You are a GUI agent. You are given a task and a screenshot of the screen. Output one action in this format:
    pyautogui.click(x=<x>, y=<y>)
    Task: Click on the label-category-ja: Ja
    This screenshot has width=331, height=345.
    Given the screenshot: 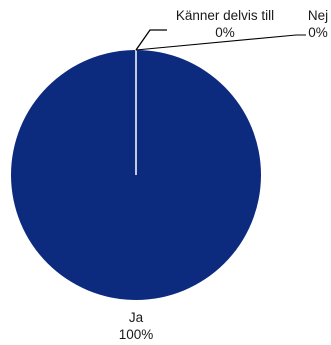 What is the action you would take?
    pyautogui.click(x=136, y=317)
    